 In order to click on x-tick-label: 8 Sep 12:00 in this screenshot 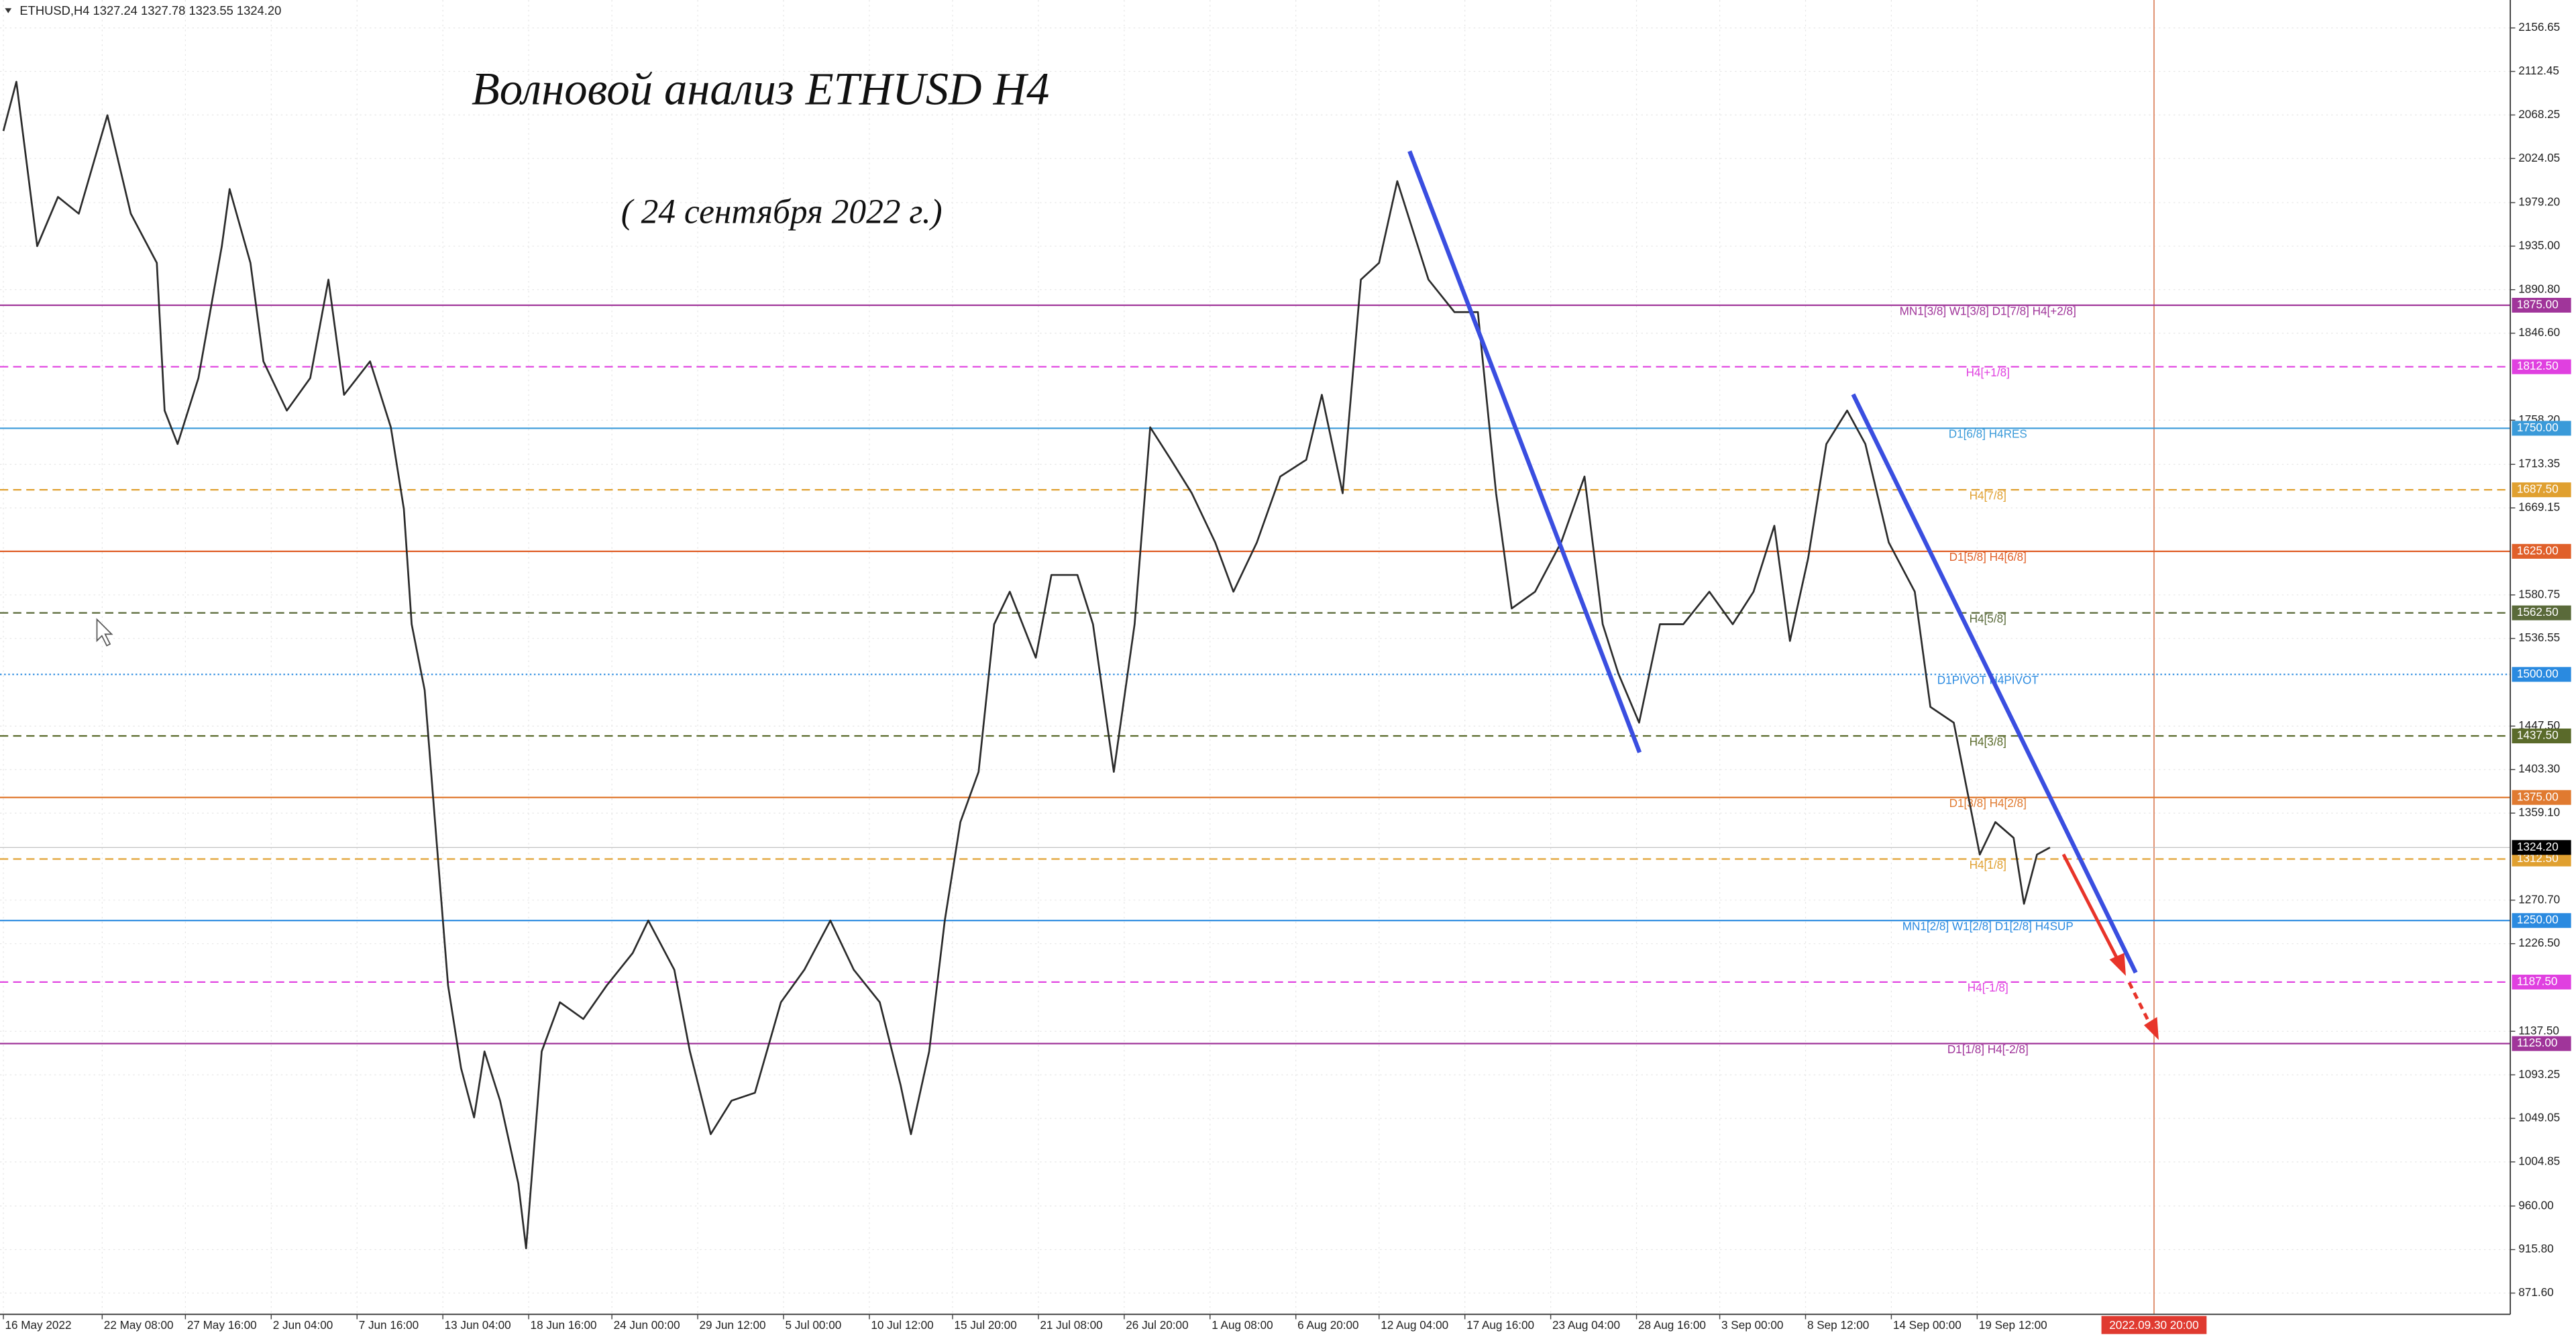, I will do `click(1838, 1325)`.